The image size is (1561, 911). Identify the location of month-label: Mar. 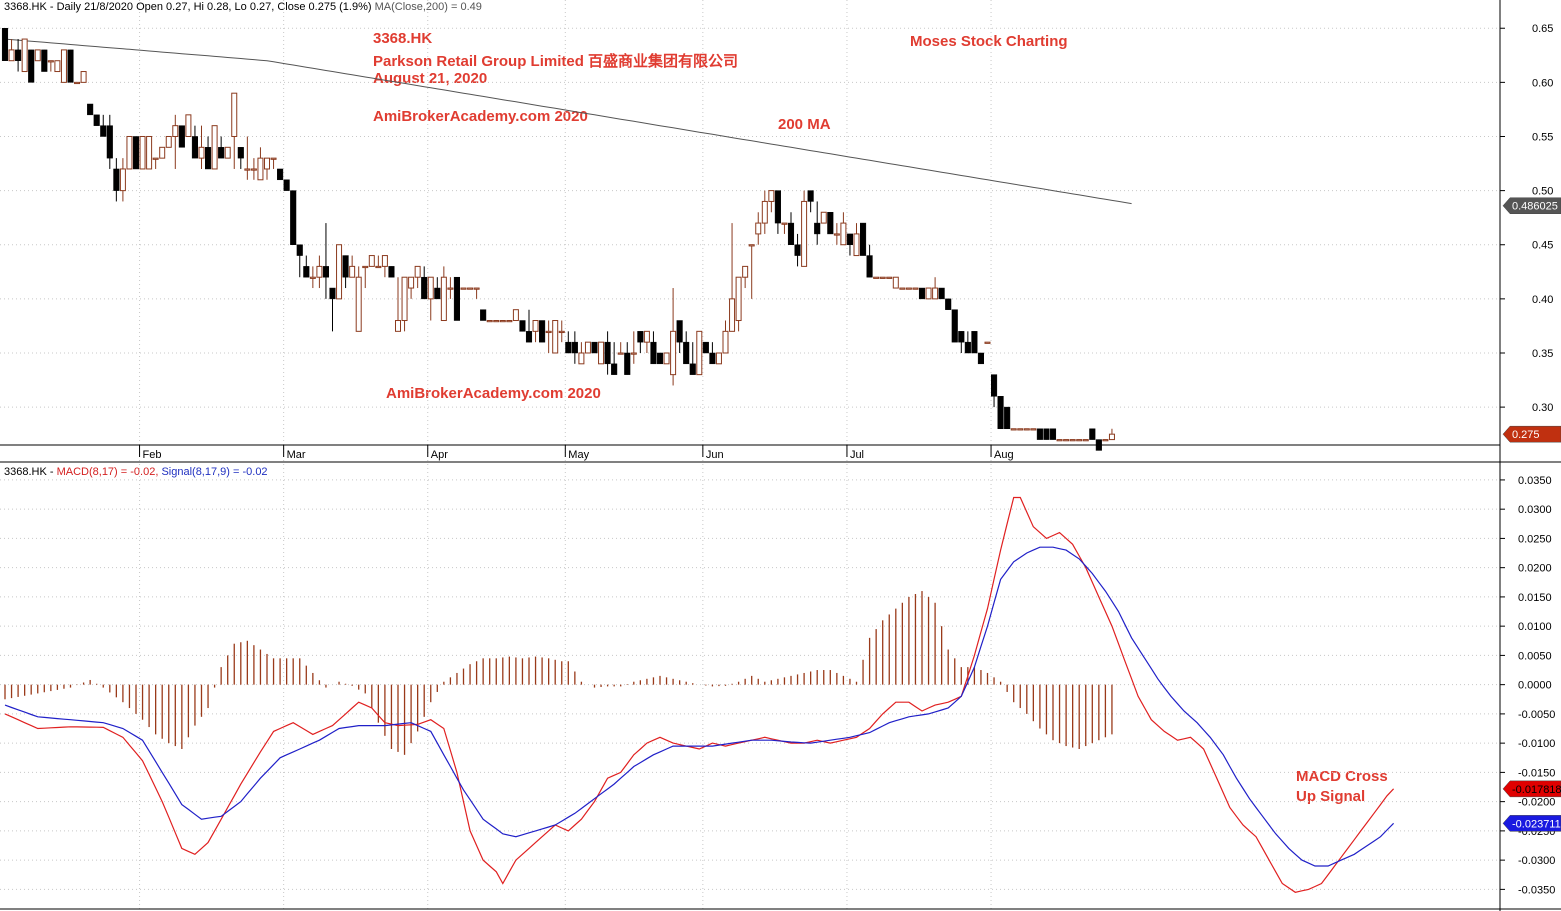
(296, 455).